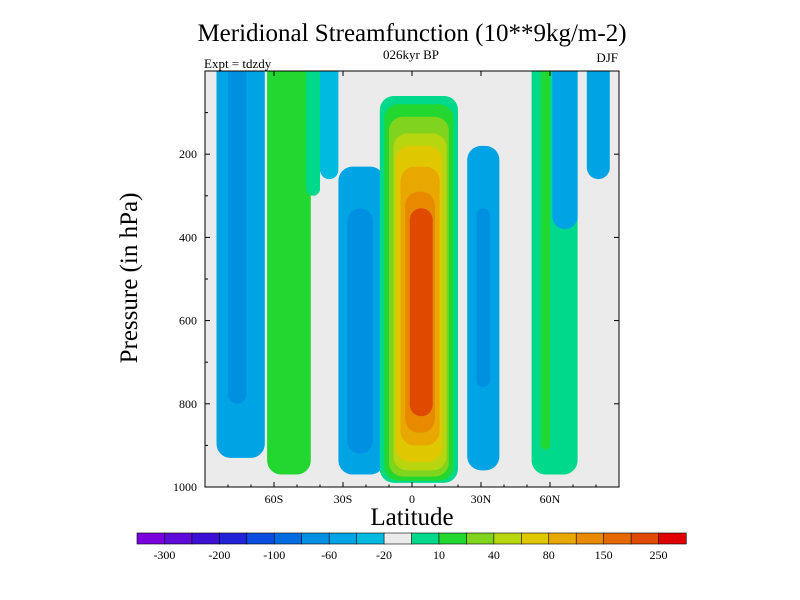  Describe the element at coordinates (604, 555) in the screenshot. I see `colorbar-label: 150` at that location.